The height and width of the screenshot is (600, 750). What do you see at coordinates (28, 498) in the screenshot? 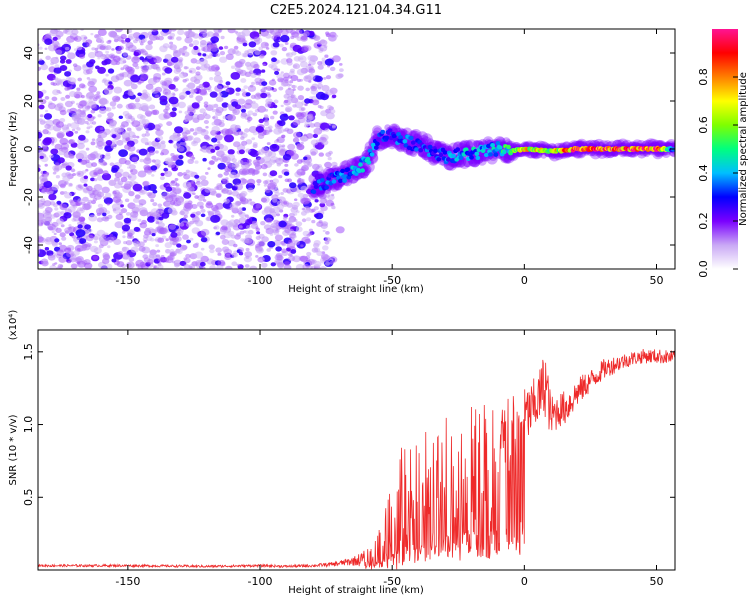
I see `y-tick-label: 0.5` at bounding box center [28, 498].